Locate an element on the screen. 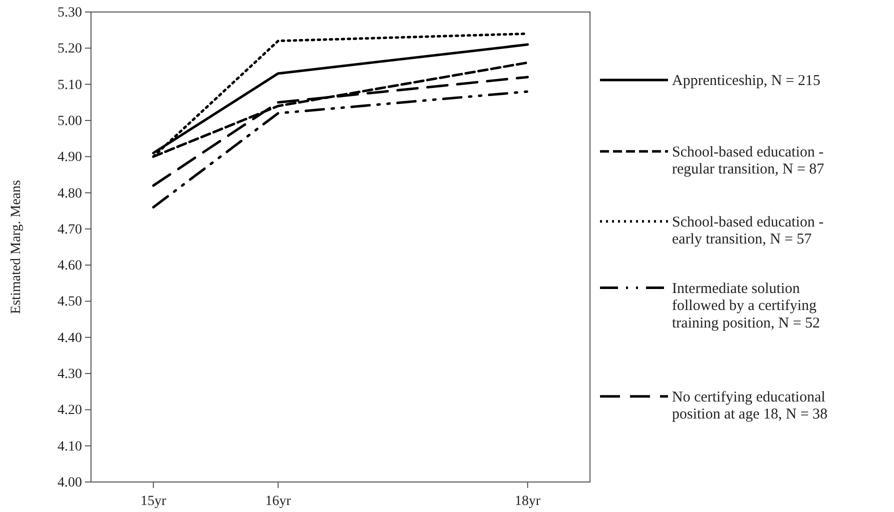 The height and width of the screenshot is (512, 894). legend-label: Apprenticeship, N = 215 is located at coordinates (746, 81).